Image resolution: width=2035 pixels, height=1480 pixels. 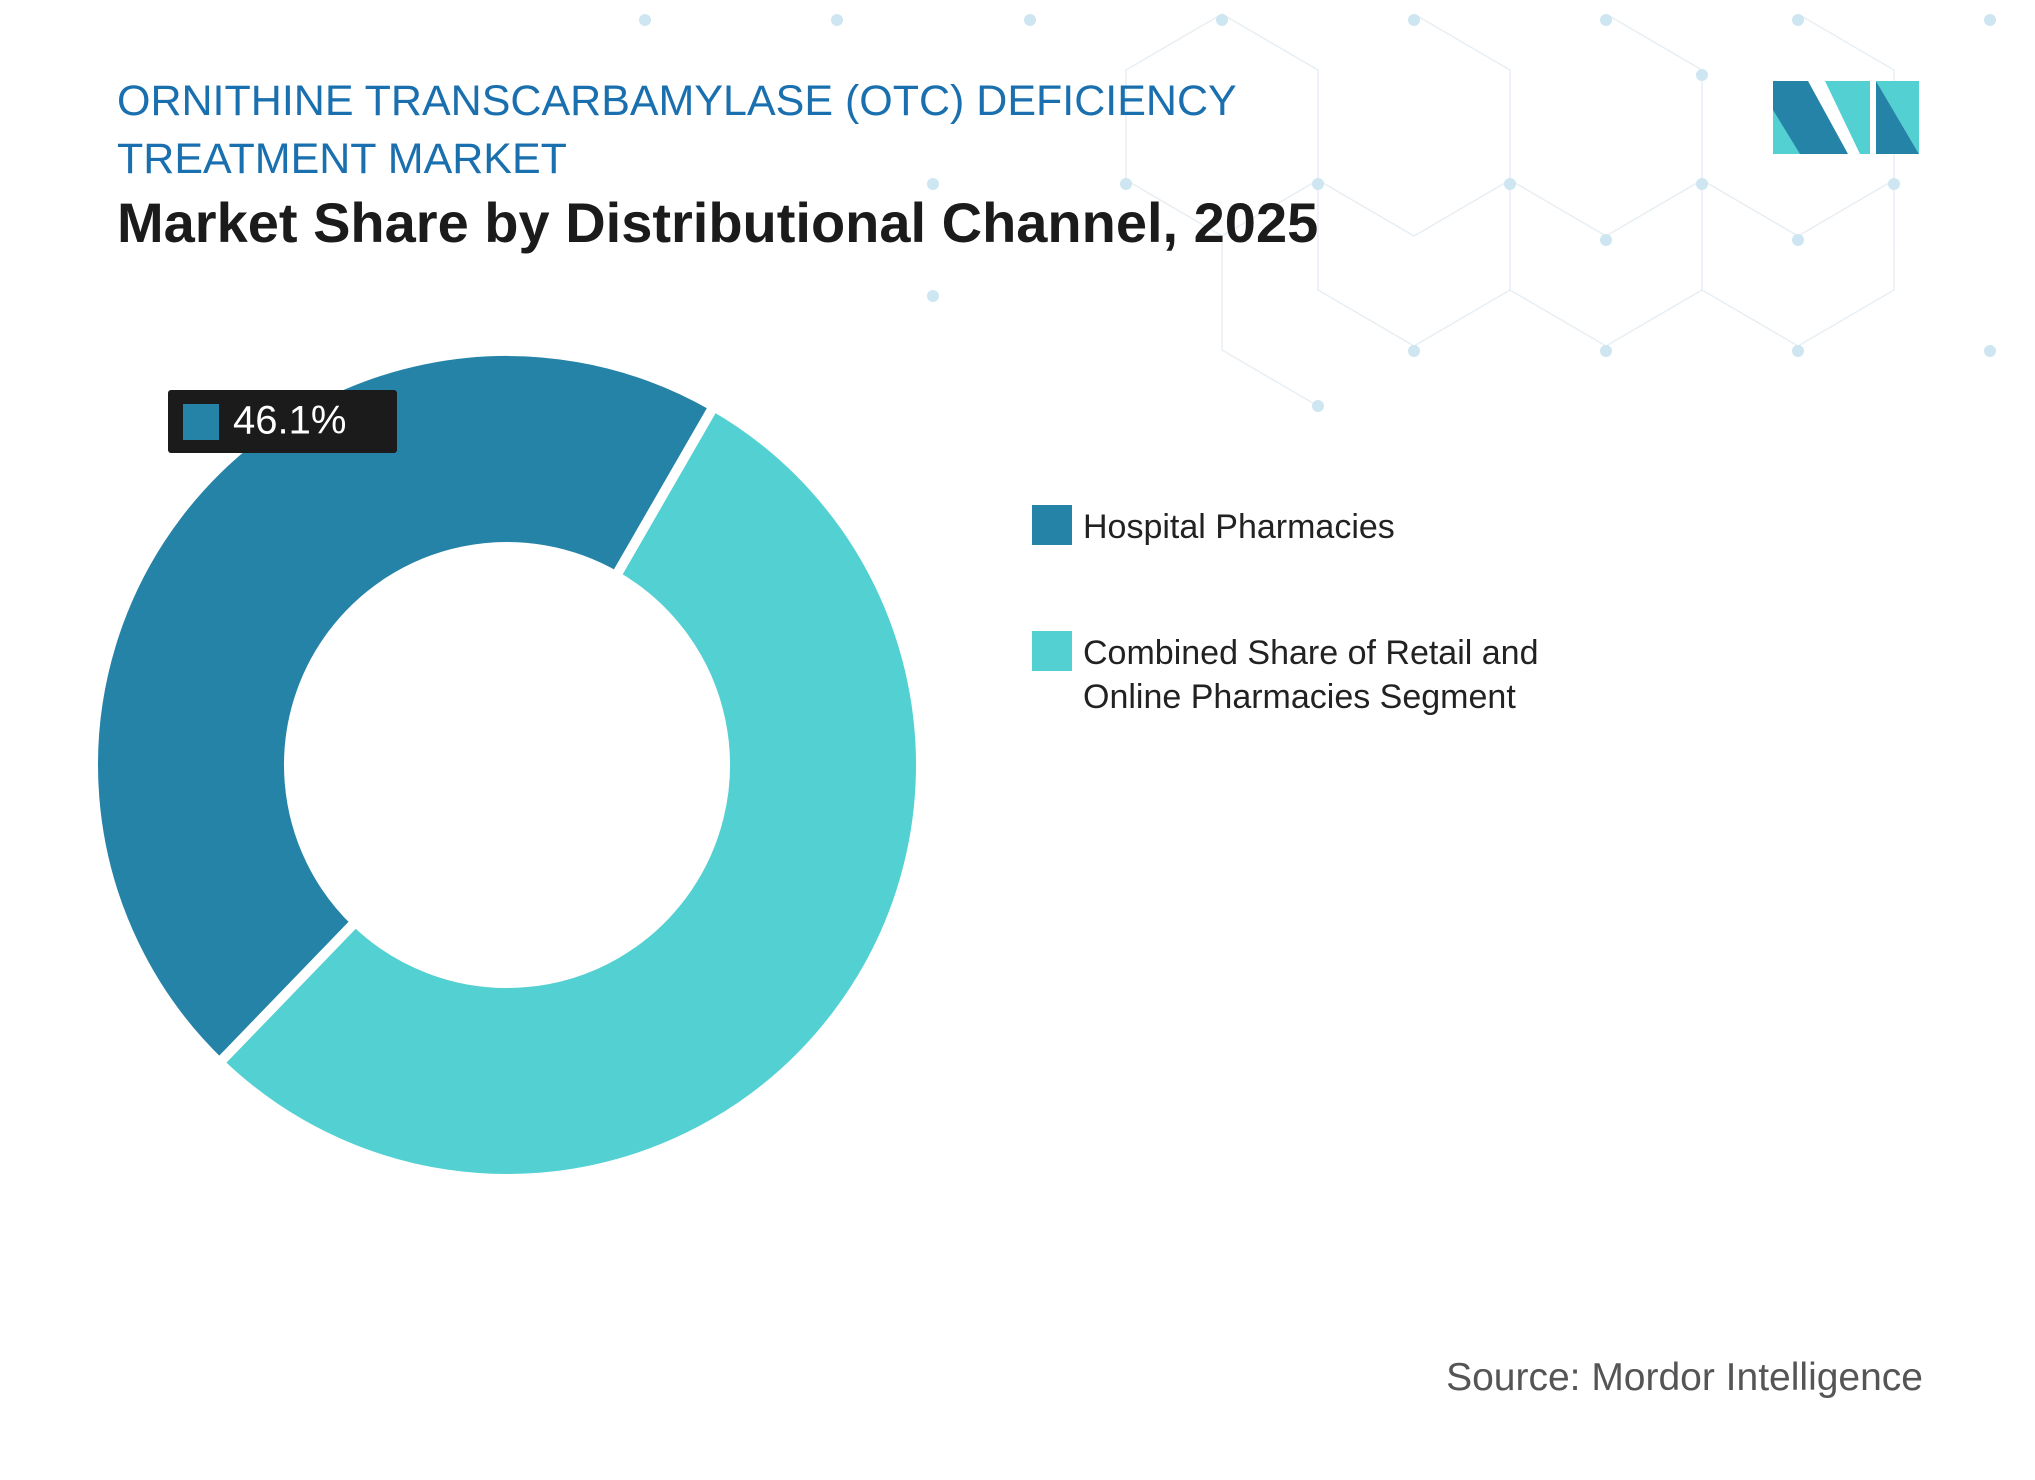 I want to click on value-label-box, so click(x=282, y=421).